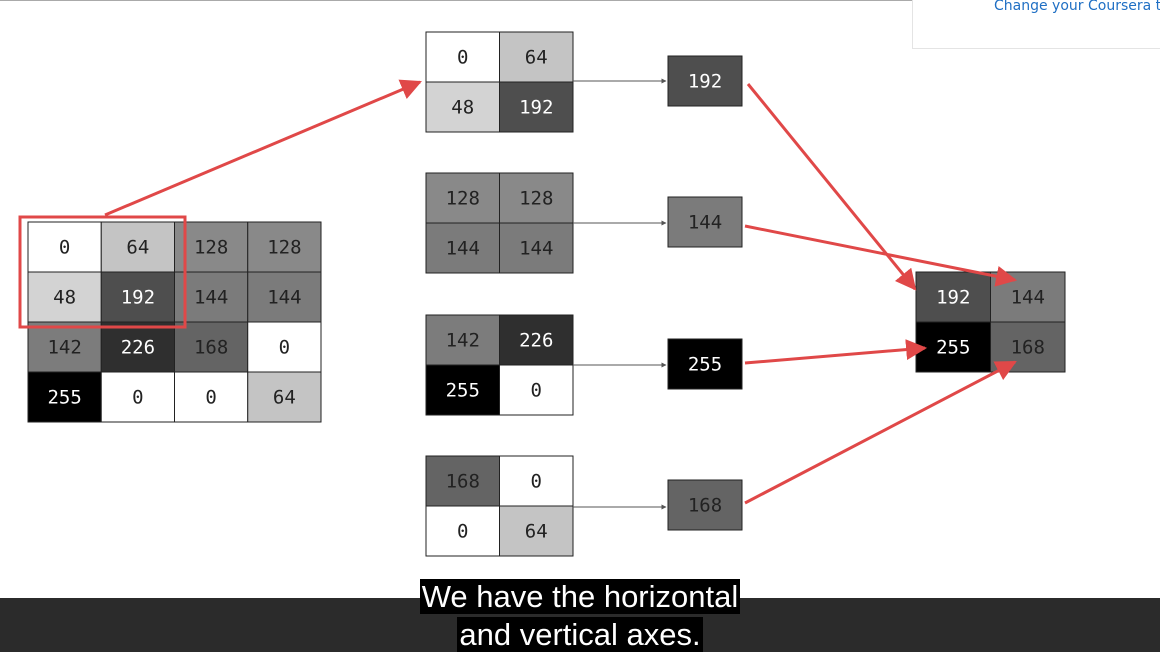 This screenshot has height=654, width=1160. Describe the element at coordinates (580, 596) in the screenshot. I see `caption-line: We have the horizontal` at that location.